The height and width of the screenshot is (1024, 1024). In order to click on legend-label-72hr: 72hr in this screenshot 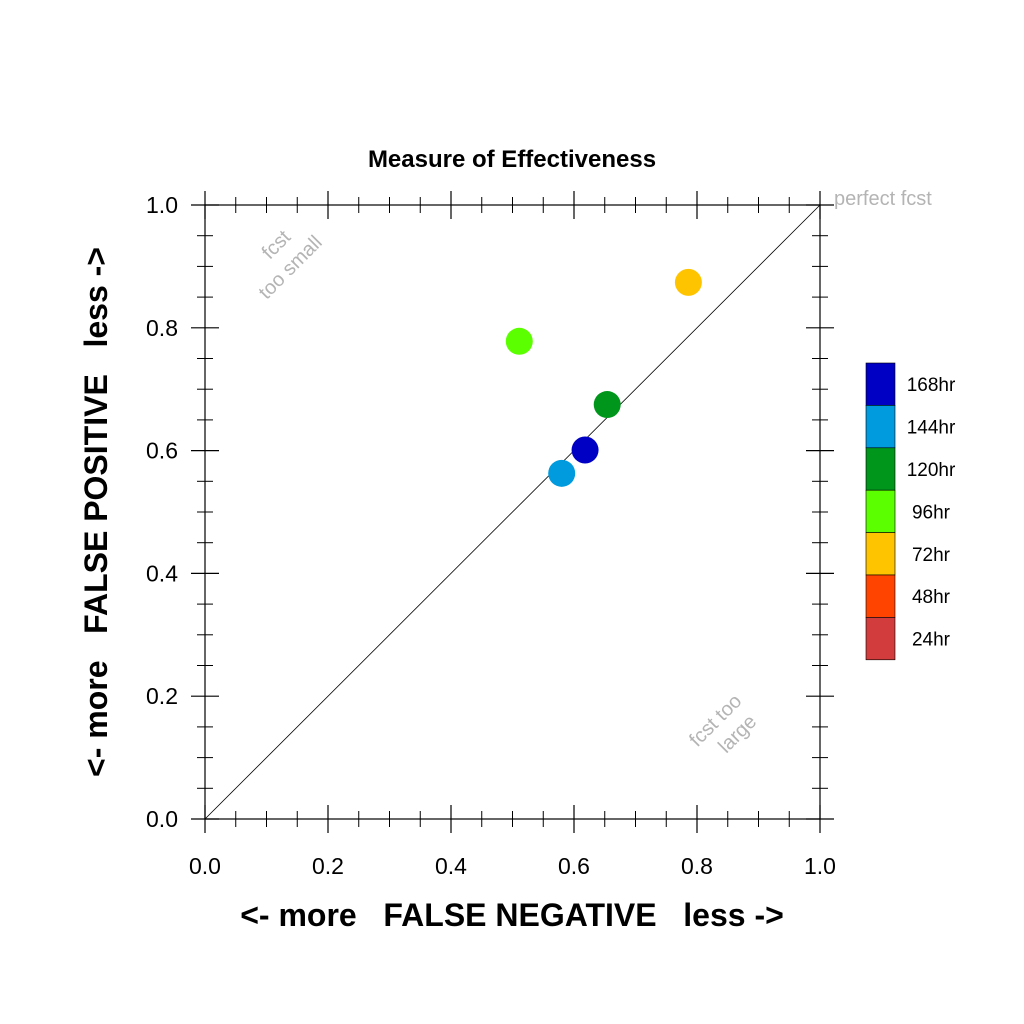, I will do `click(931, 555)`.